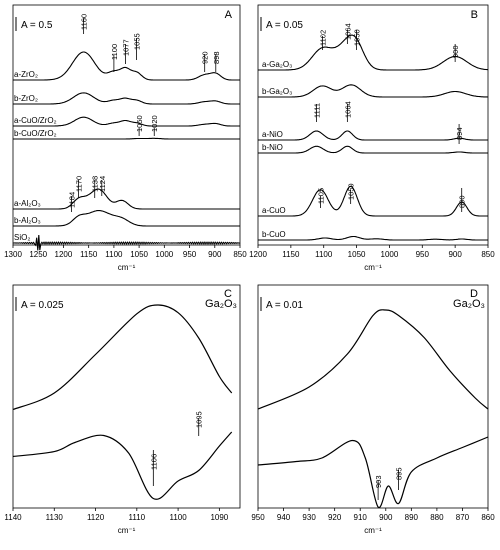  Describe the element at coordinates (474, 15) in the screenshot. I see `panel-letter: B` at that location.